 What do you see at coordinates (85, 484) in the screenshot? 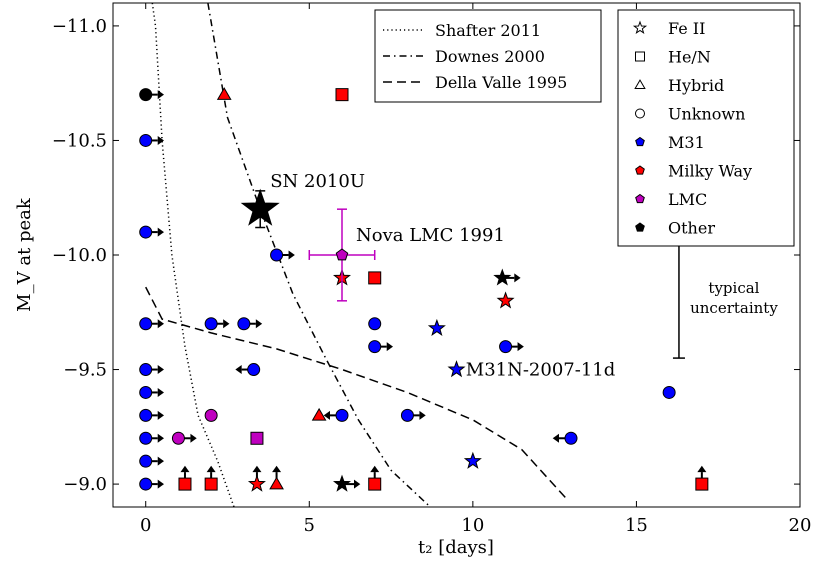
I see `y-tick-label-4: −9.0` at bounding box center [85, 484].